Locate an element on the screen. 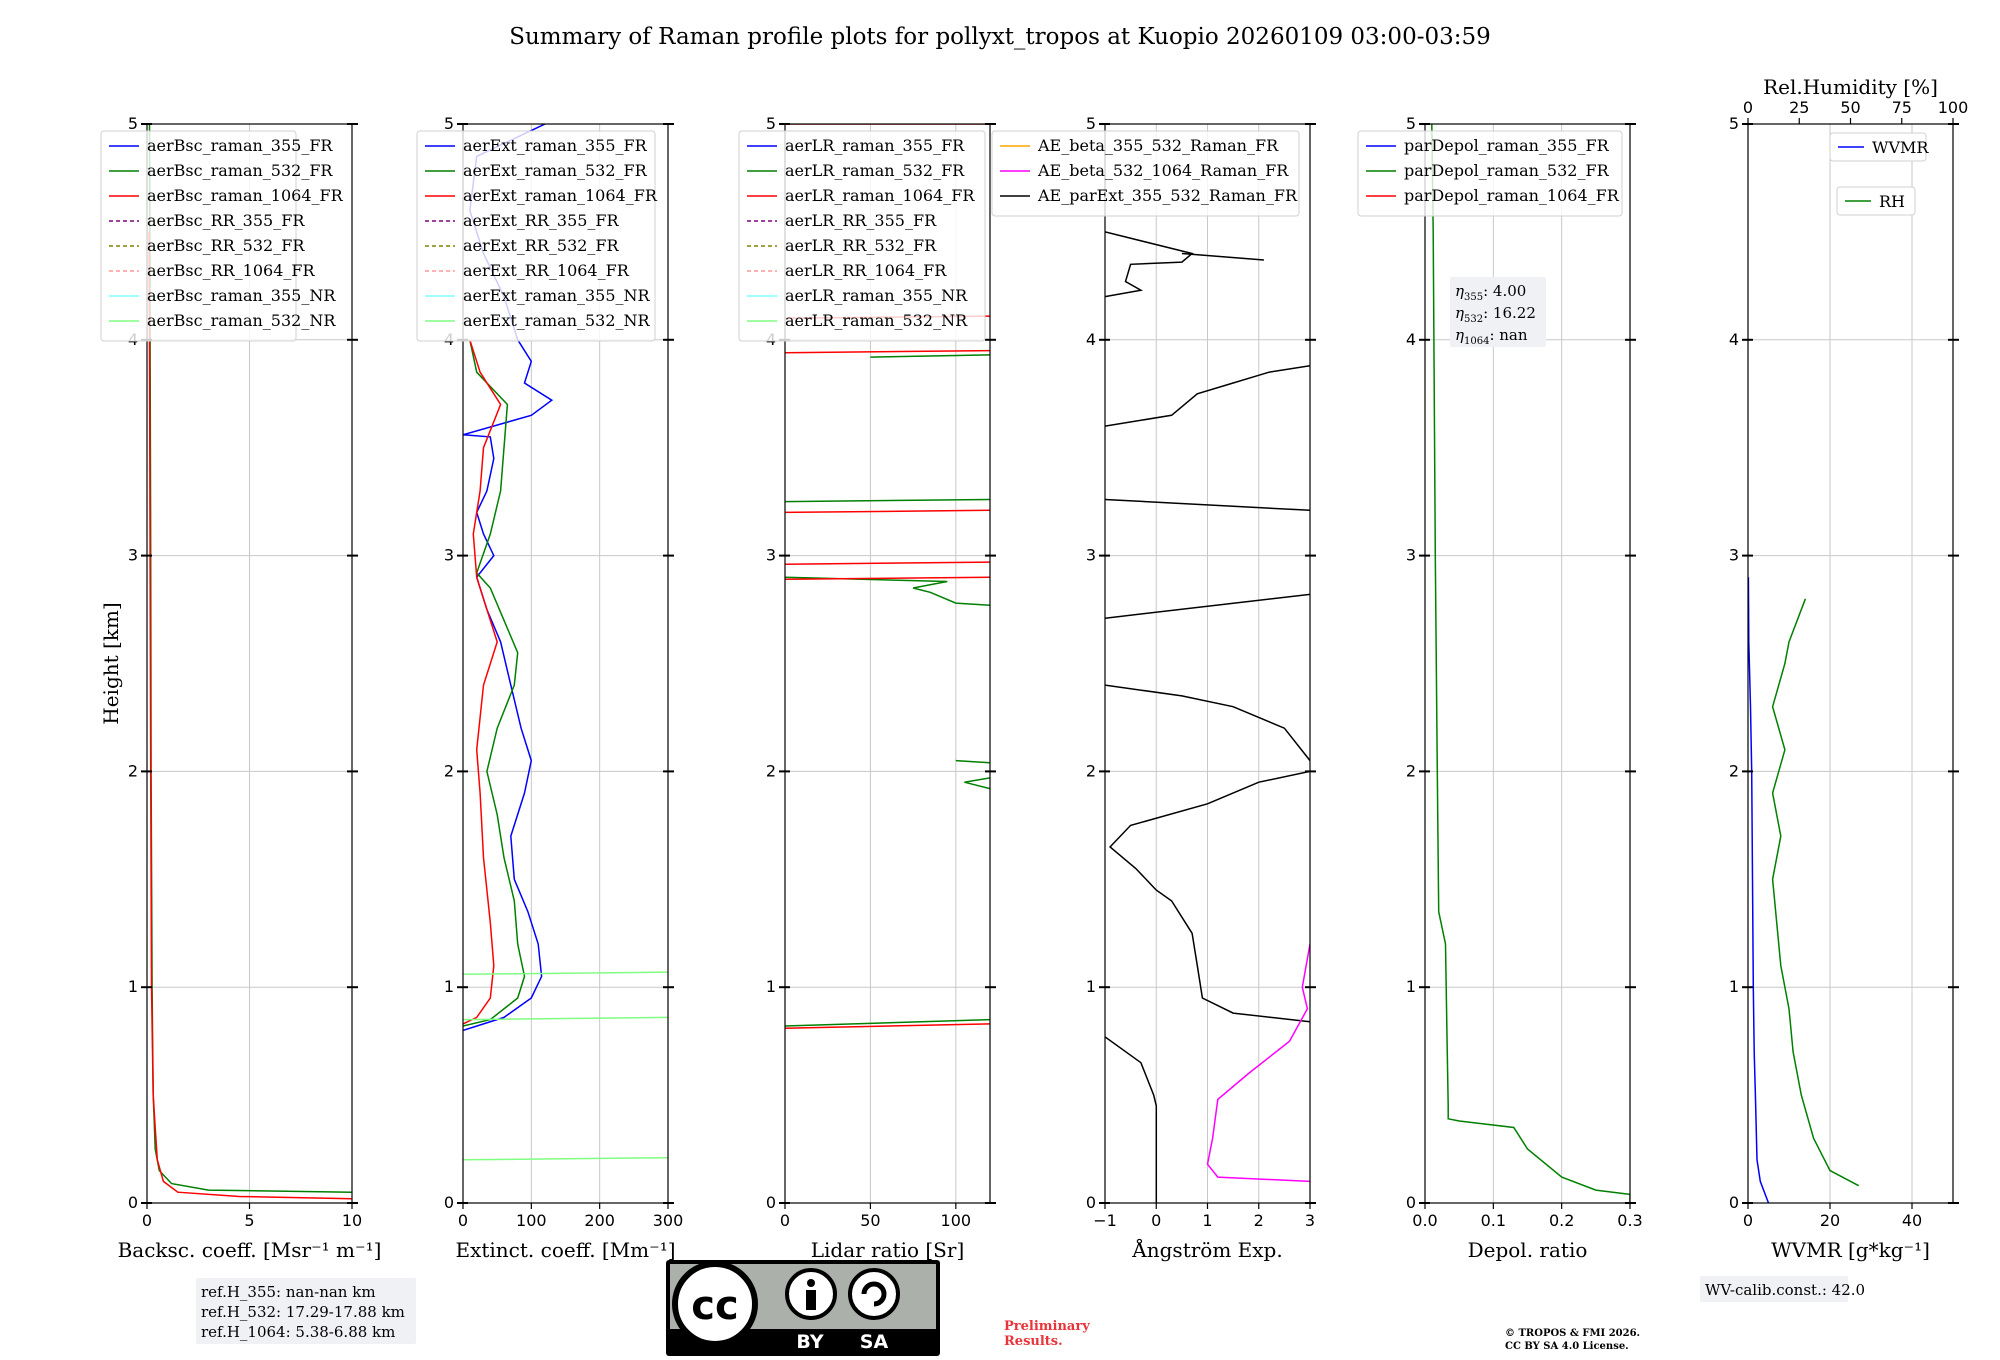  legend-label-parDepol_raman_355_FR: parDepol_raman_355_FR is located at coordinates (1507, 145).